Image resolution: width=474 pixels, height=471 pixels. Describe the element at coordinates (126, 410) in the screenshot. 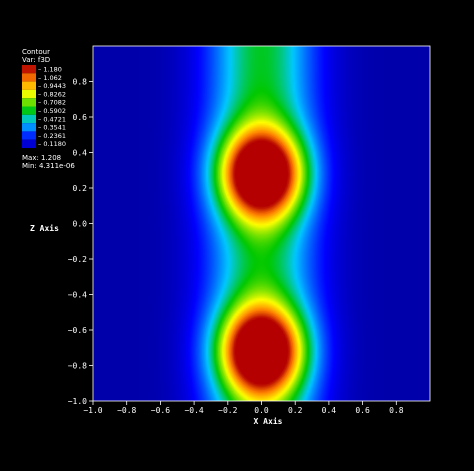

I see `x-tick-label-1: −0.8` at that location.